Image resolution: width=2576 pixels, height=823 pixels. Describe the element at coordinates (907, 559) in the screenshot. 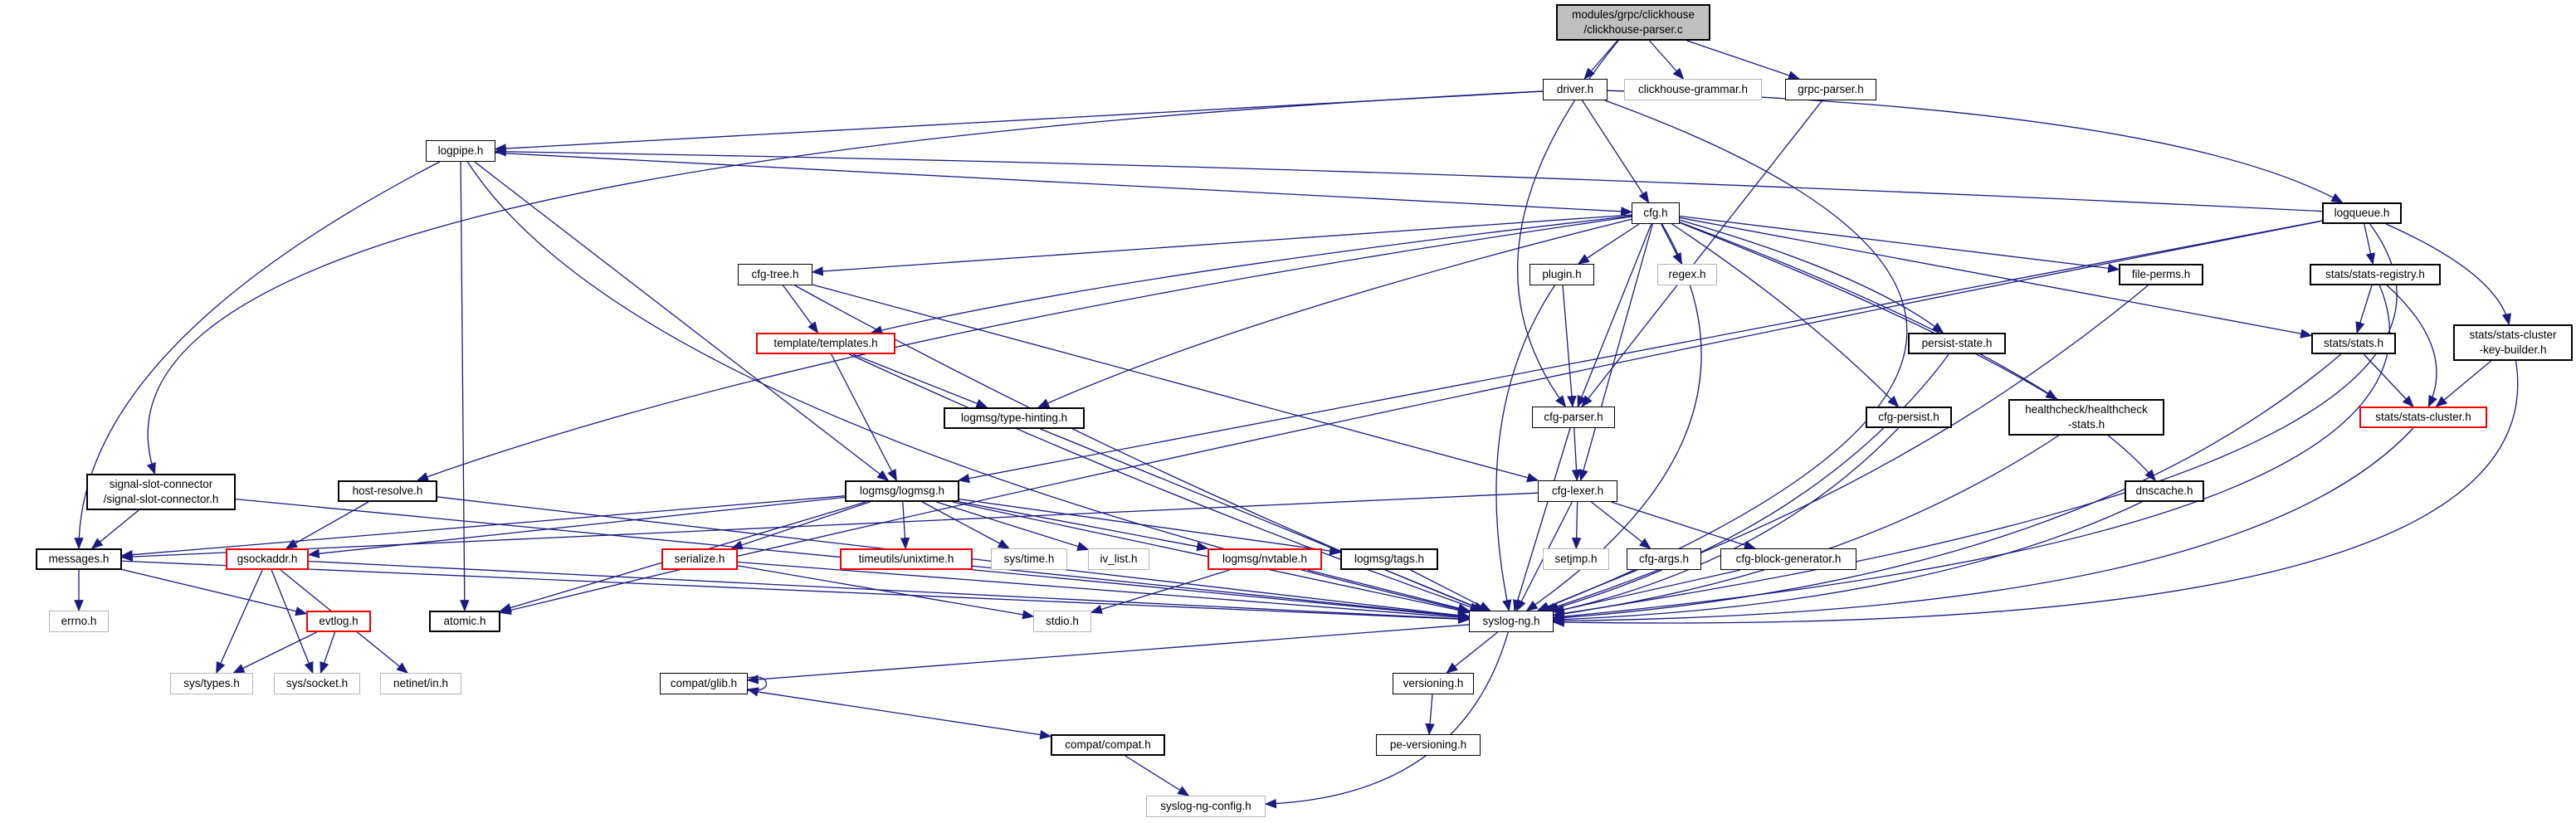

I see `graph-node-unixtime: timeutils/unixtime.h` at that location.